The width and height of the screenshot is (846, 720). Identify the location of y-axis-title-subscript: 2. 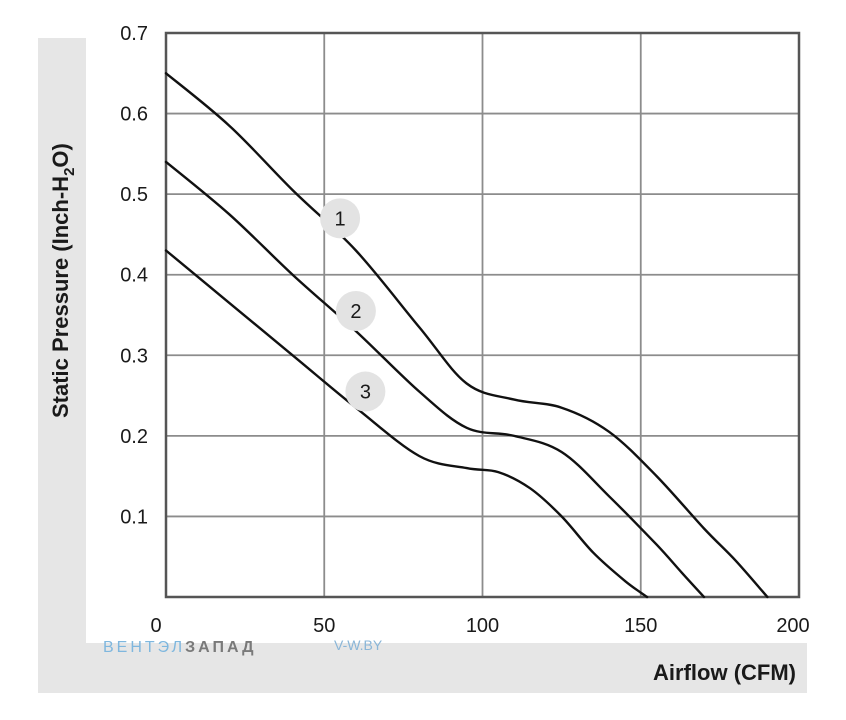
(69, 172).